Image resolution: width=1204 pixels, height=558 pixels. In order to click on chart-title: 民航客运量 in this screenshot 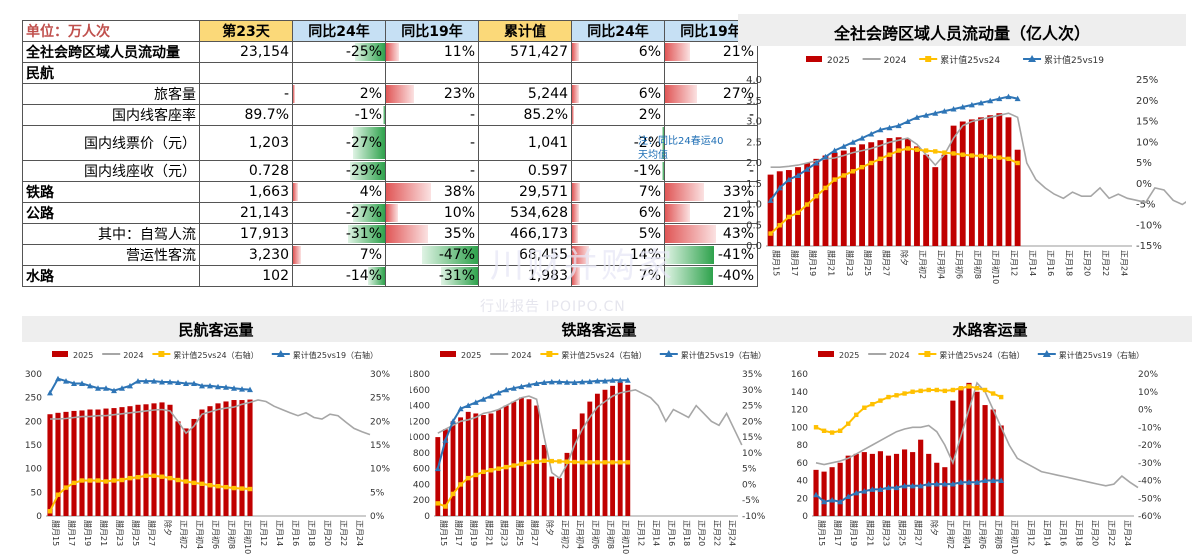, I will do `click(215, 330)`.